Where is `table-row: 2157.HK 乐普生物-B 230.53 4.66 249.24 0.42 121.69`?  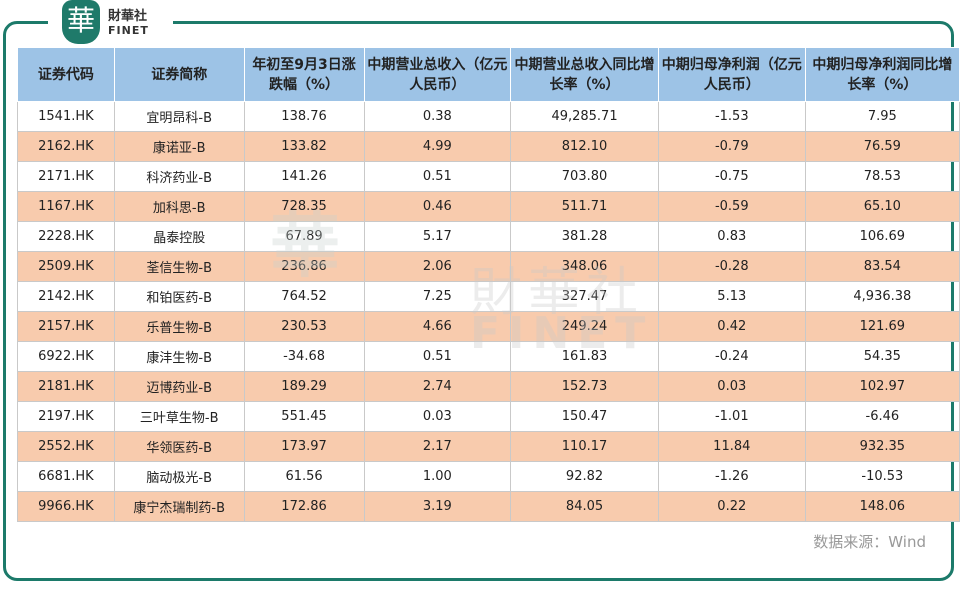
table-row: 2157.HK 乐普生物-B 230.53 4.66 249.24 0.42 121.69 is located at coordinates (488, 326).